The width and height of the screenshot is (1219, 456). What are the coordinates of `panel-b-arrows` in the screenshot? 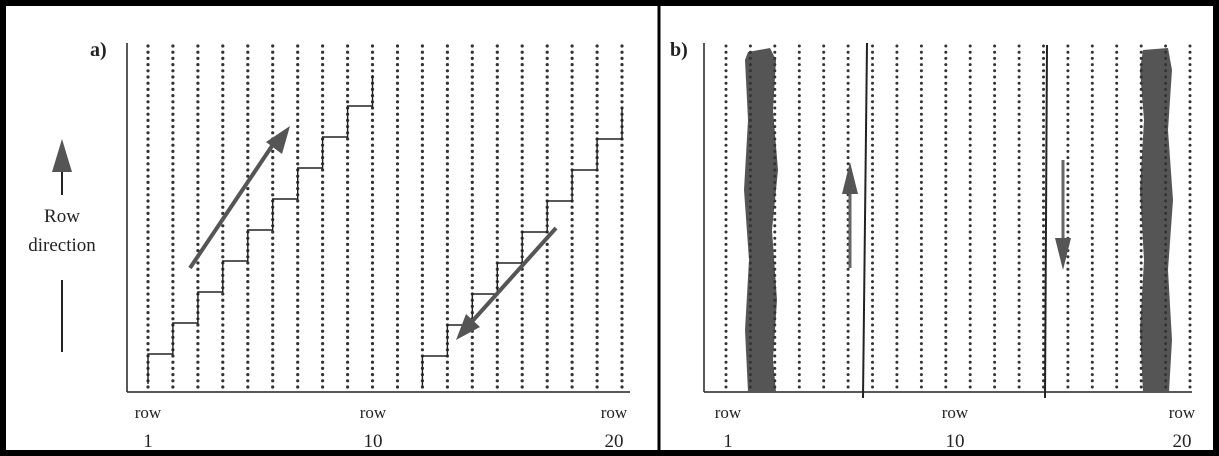 It's located at (956, 215).